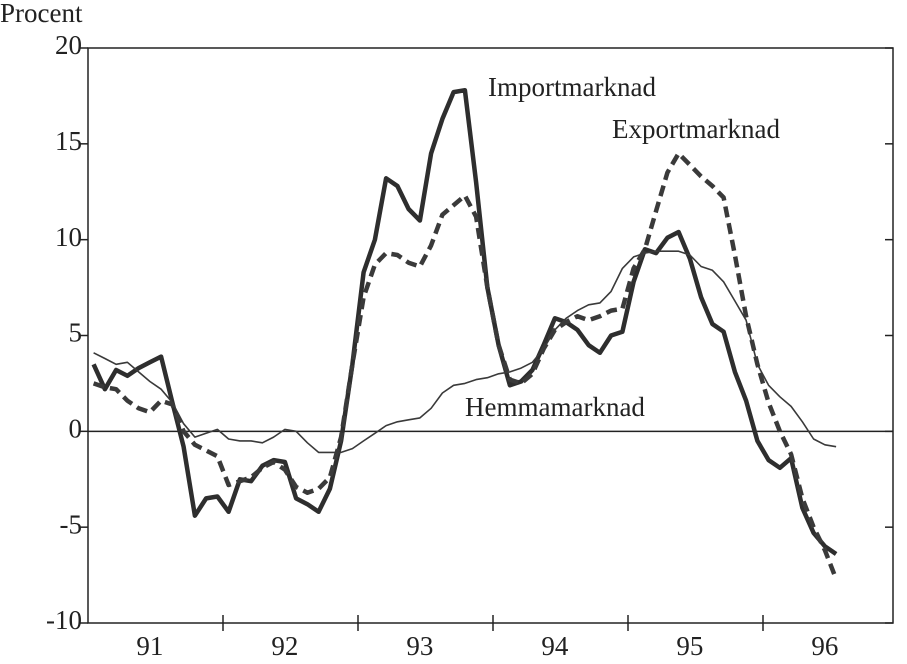  I want to click on y-tick-label: 20, so click(68, 45).